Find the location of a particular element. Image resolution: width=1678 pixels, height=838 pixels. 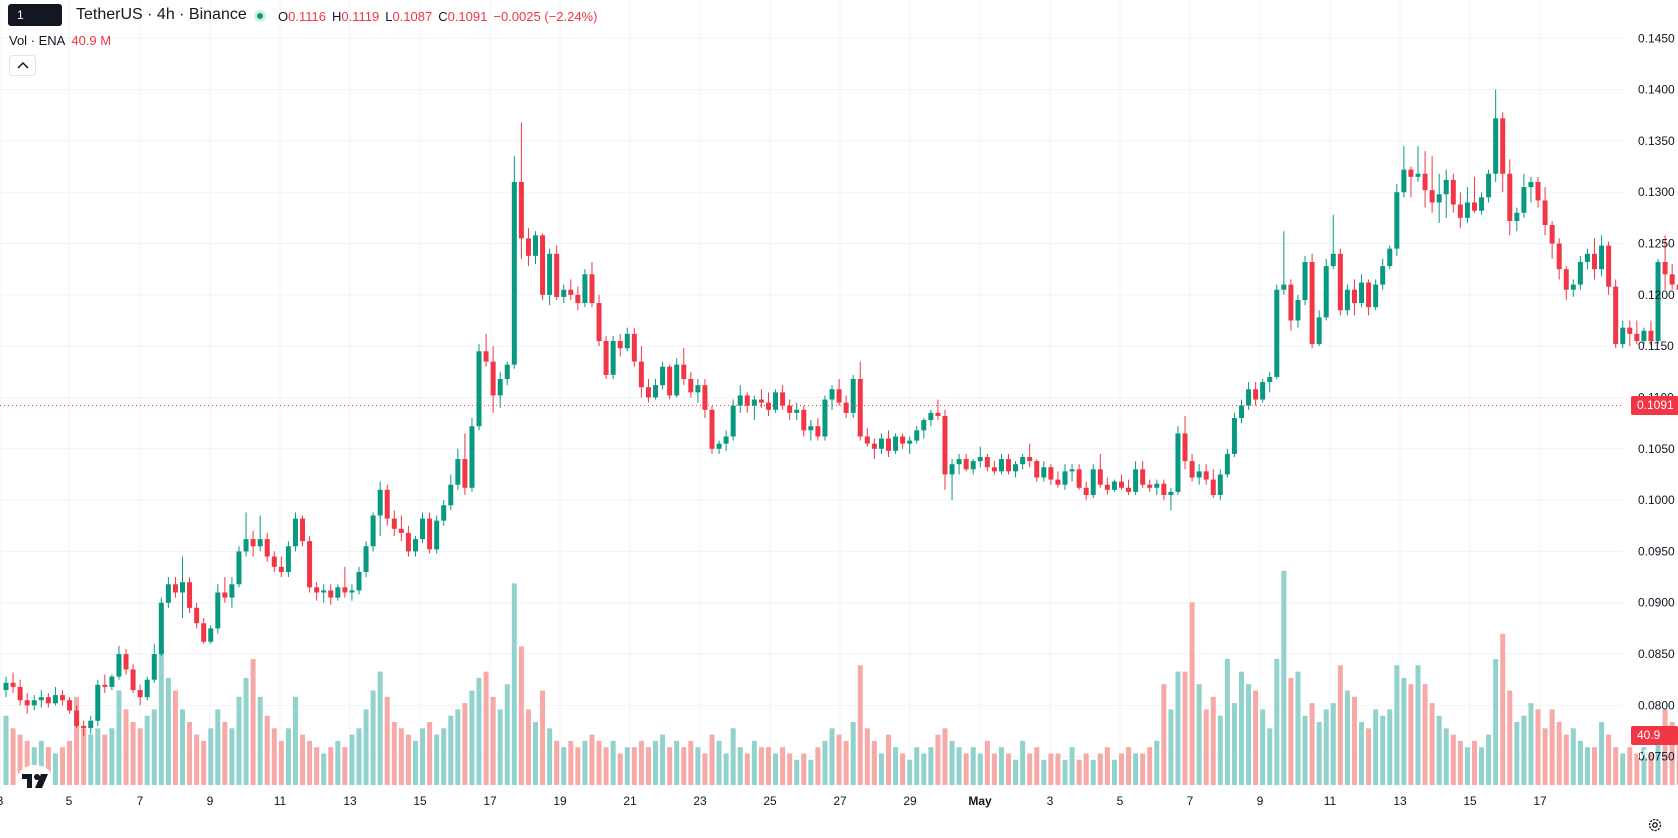

time-axis: 357911131517192123252729May357911131517 is located at coordinates (773, 801).